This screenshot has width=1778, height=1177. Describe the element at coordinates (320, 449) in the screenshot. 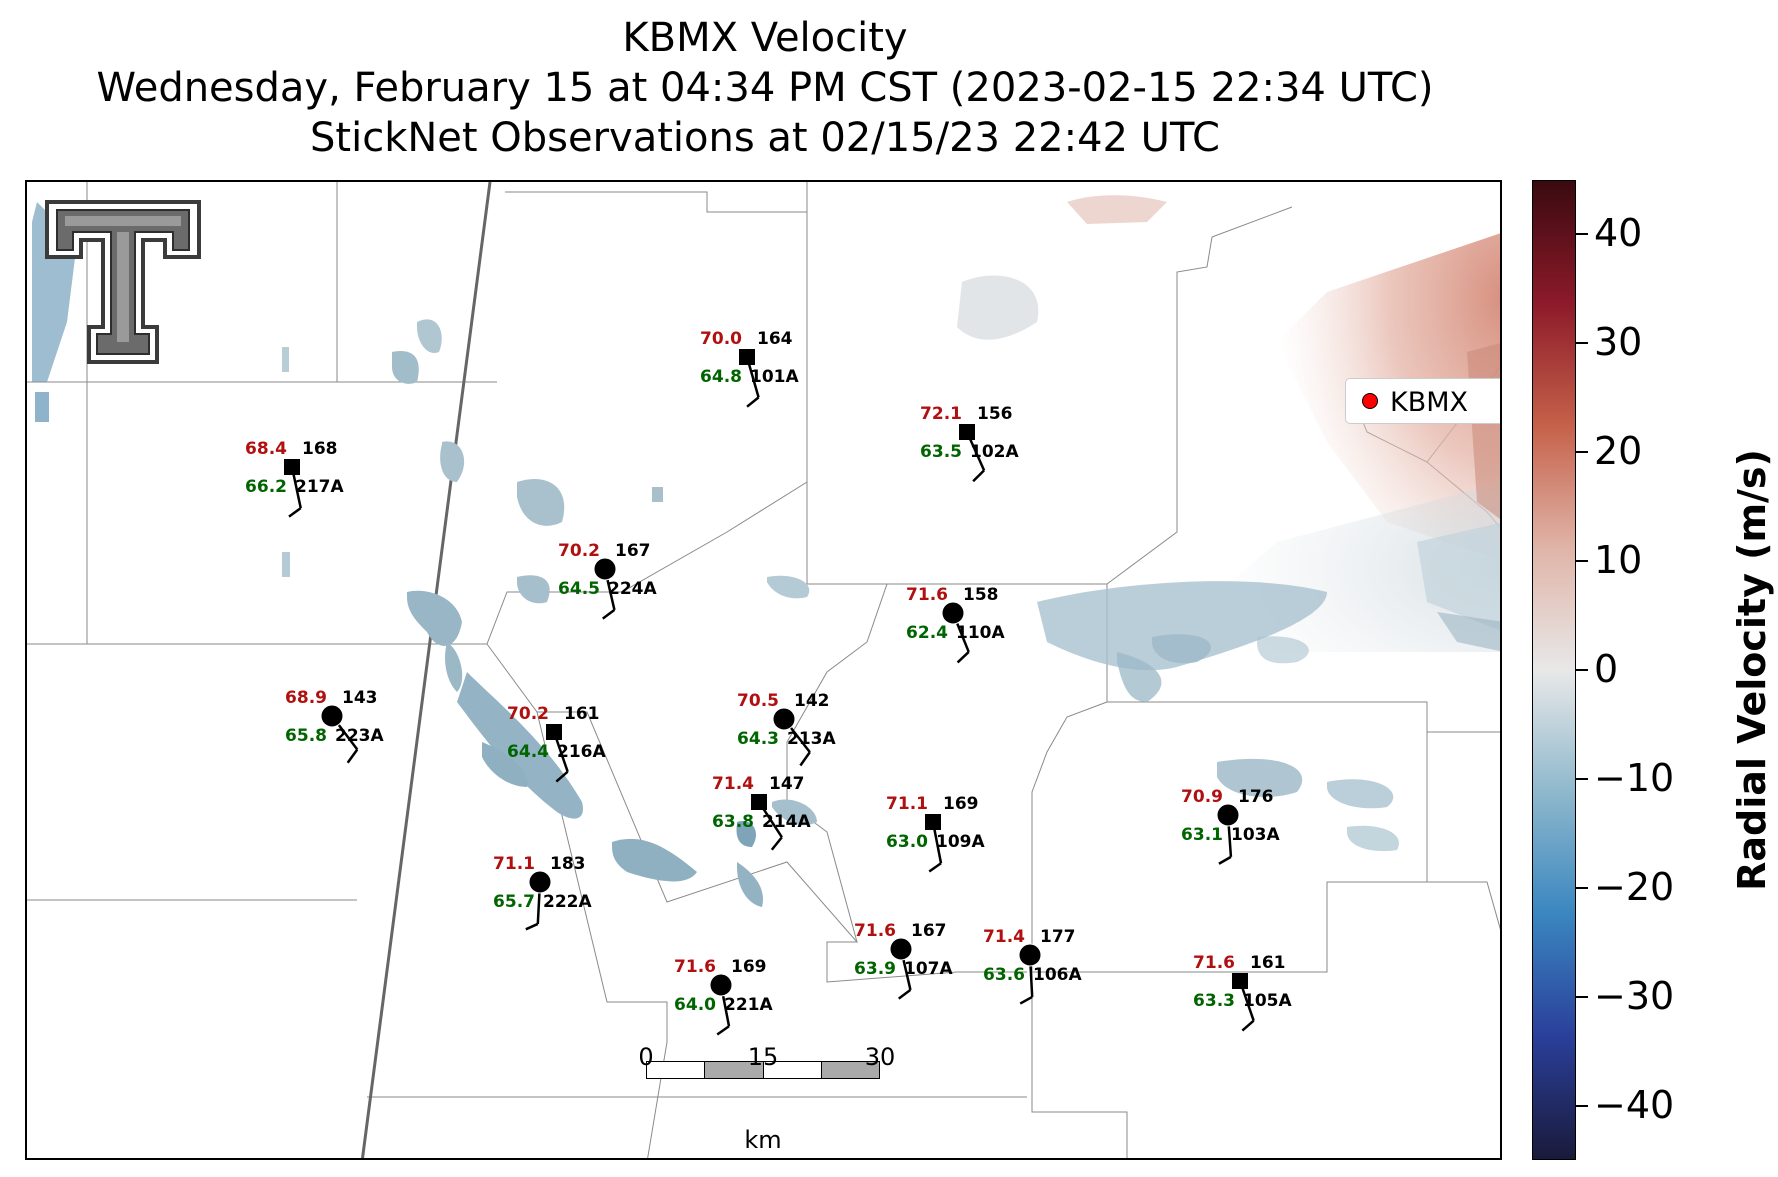

I see `wind-direction-label: 168` at that location.